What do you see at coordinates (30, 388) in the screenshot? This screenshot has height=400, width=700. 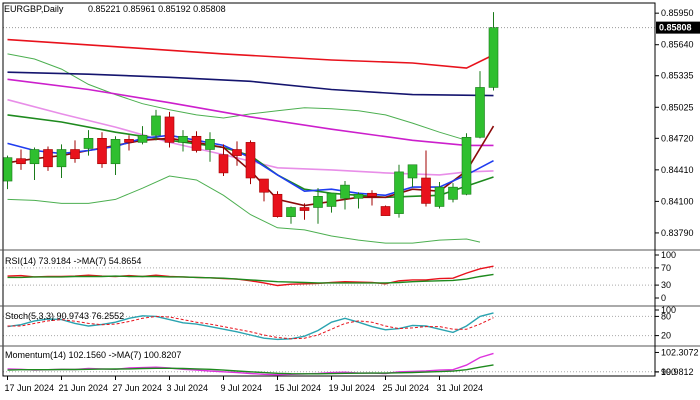 I see `date-tick-label: 17 Jun 2024` at bounding box center [30, 388].